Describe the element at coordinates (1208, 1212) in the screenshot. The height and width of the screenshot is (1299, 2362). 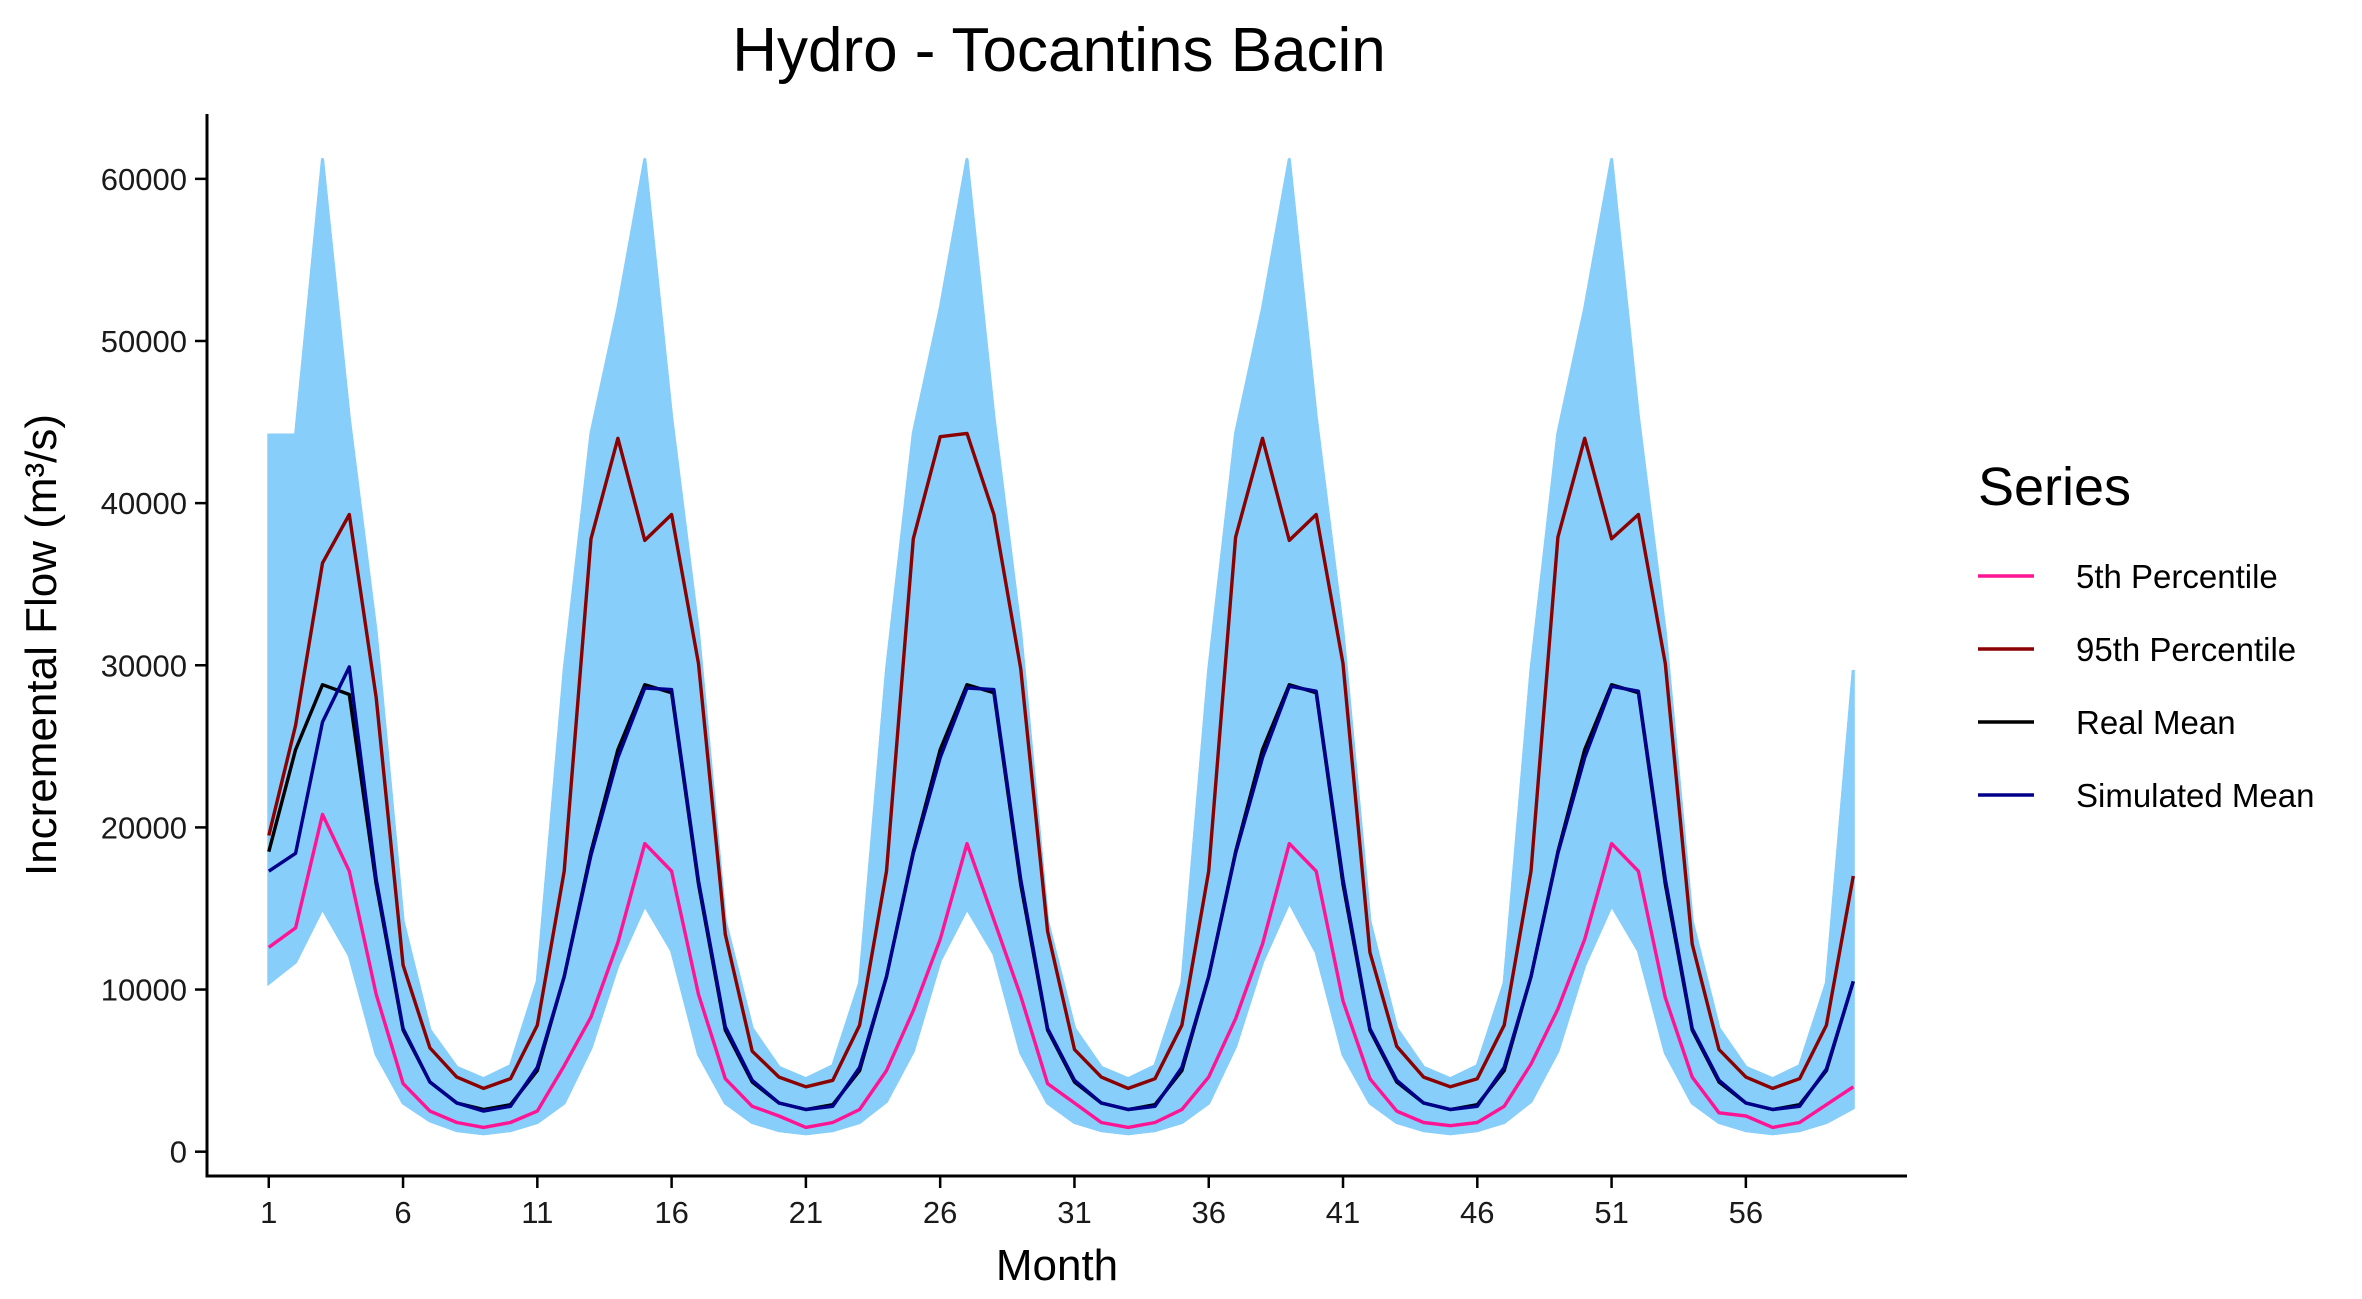
I see `x-tick-label: 36` at that location.